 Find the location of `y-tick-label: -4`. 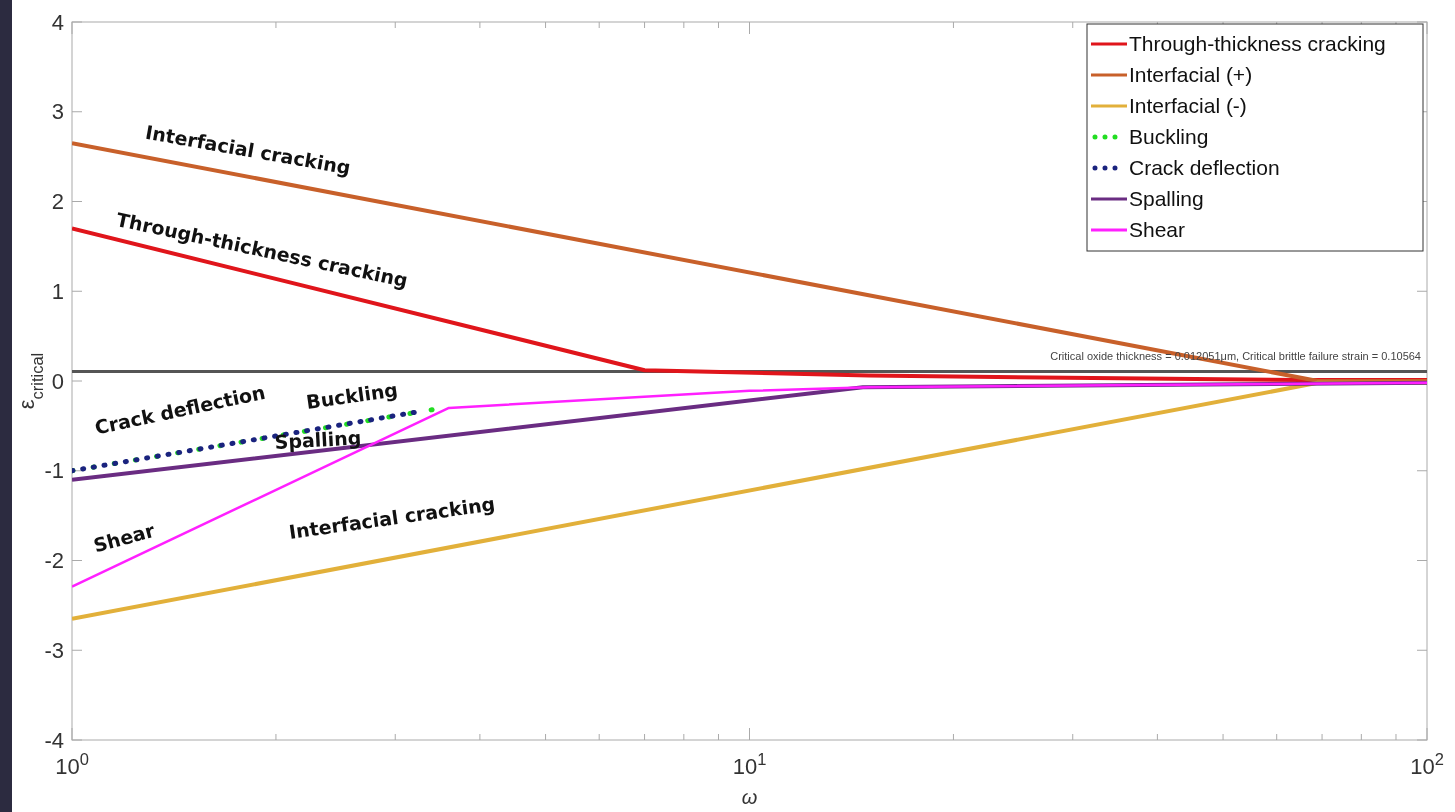

y-tick-label: -4 is located at coordinates (54, 740).